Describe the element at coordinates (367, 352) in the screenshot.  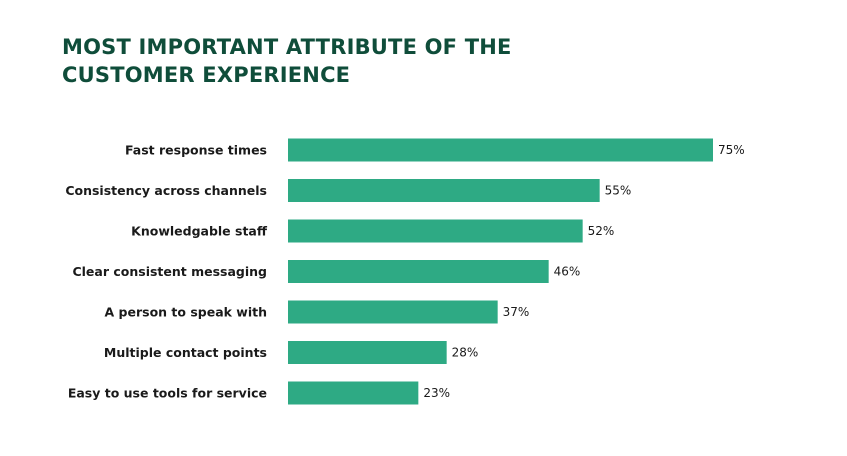
I see `bar-multiple-contact-points` at that location.